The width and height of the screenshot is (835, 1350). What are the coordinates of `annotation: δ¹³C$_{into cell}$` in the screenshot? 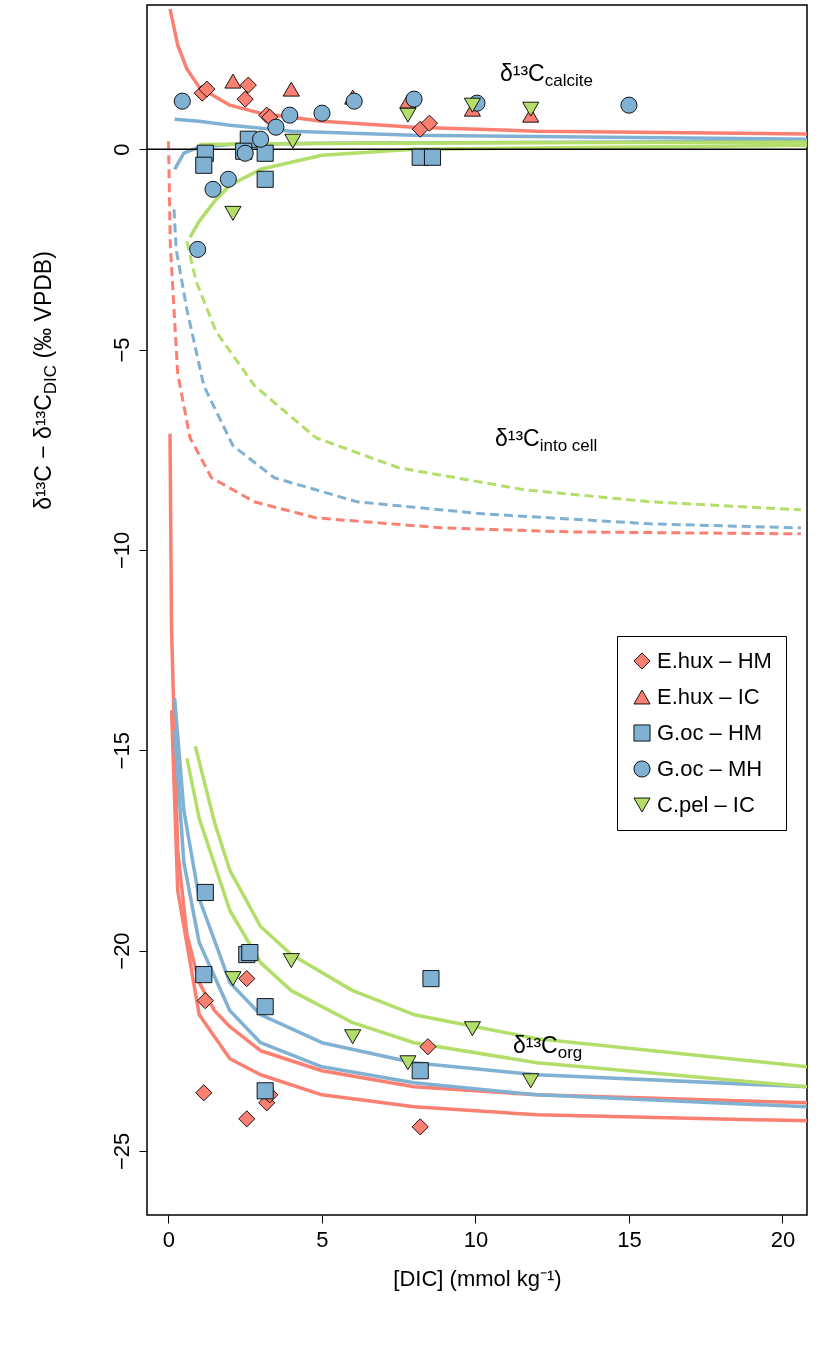 It's located at (546, 440).